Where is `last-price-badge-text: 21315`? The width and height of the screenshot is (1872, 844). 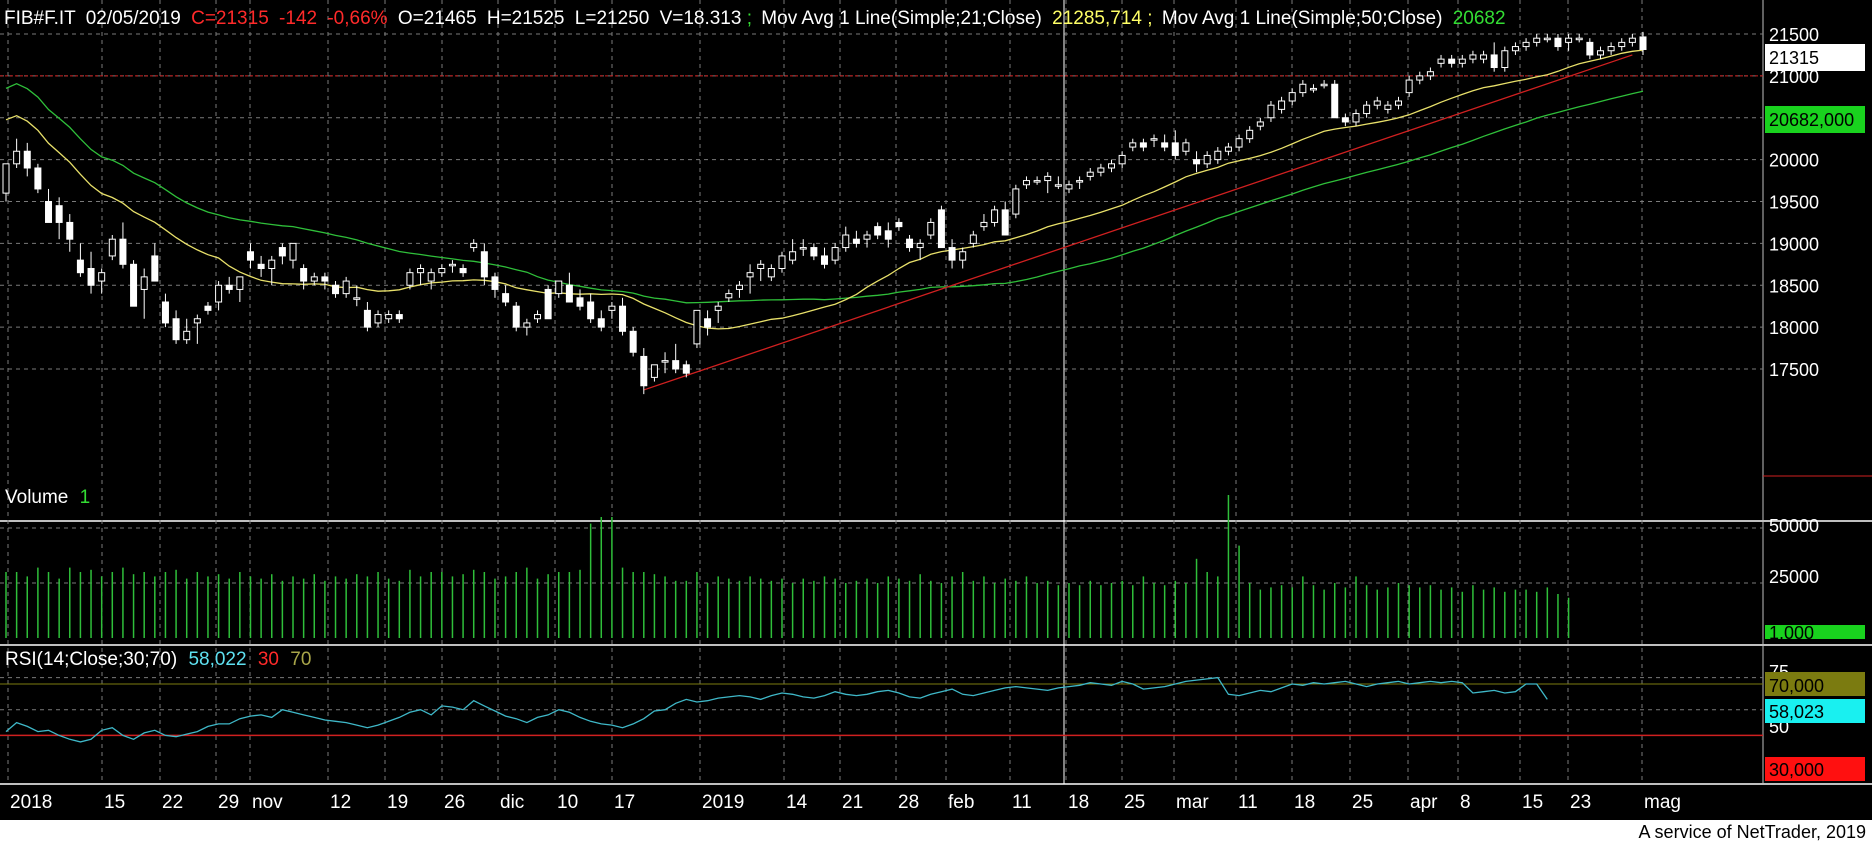 last-price-badge-text: 21315 is located at coordinates (1794, 58).